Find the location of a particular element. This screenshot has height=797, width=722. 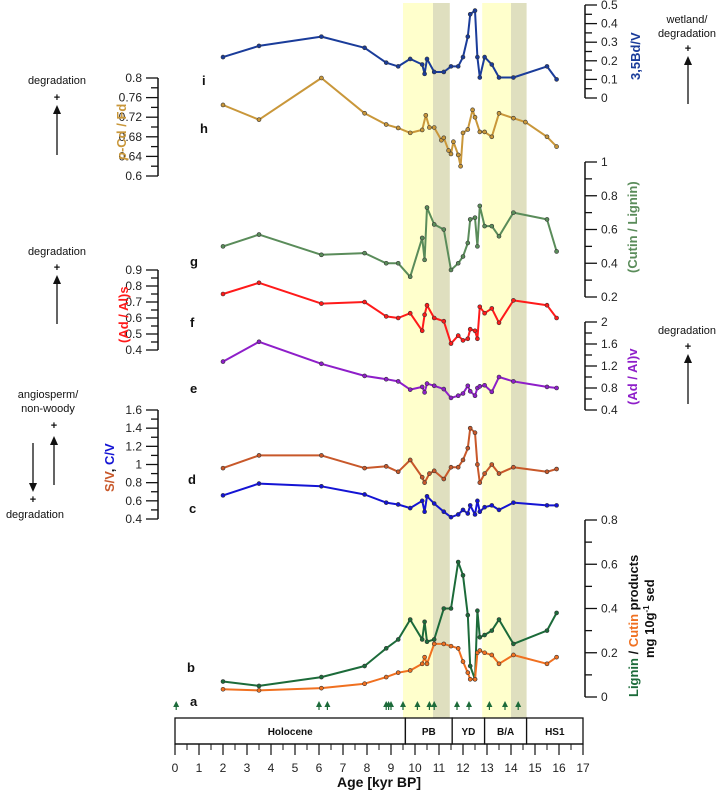

x-tick-label: 13 is located at coordinates (487, 768).